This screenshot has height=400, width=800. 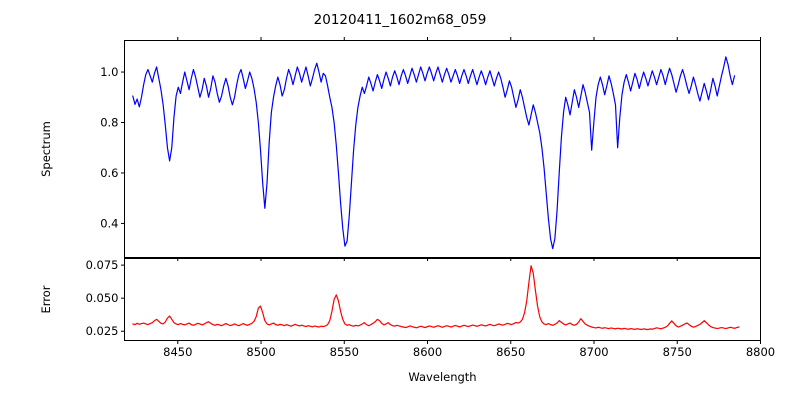 What do you see at coordinates (260, 352) in the screenshot?
I see `x-tick-label: 8500` at bounding box center [260, 352].